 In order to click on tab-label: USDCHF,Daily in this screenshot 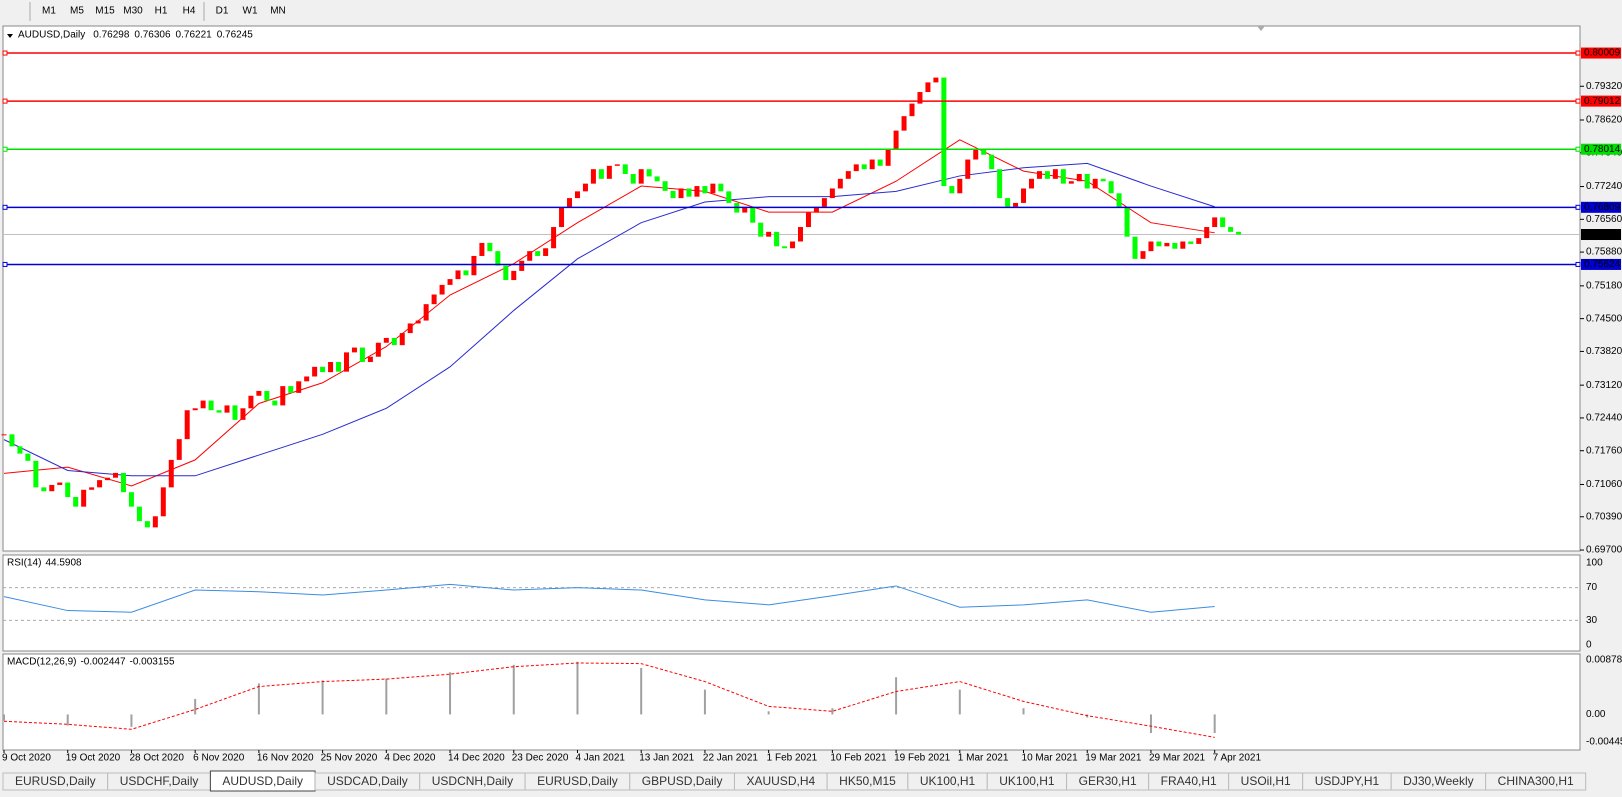, I will do `click(159, 781)`.